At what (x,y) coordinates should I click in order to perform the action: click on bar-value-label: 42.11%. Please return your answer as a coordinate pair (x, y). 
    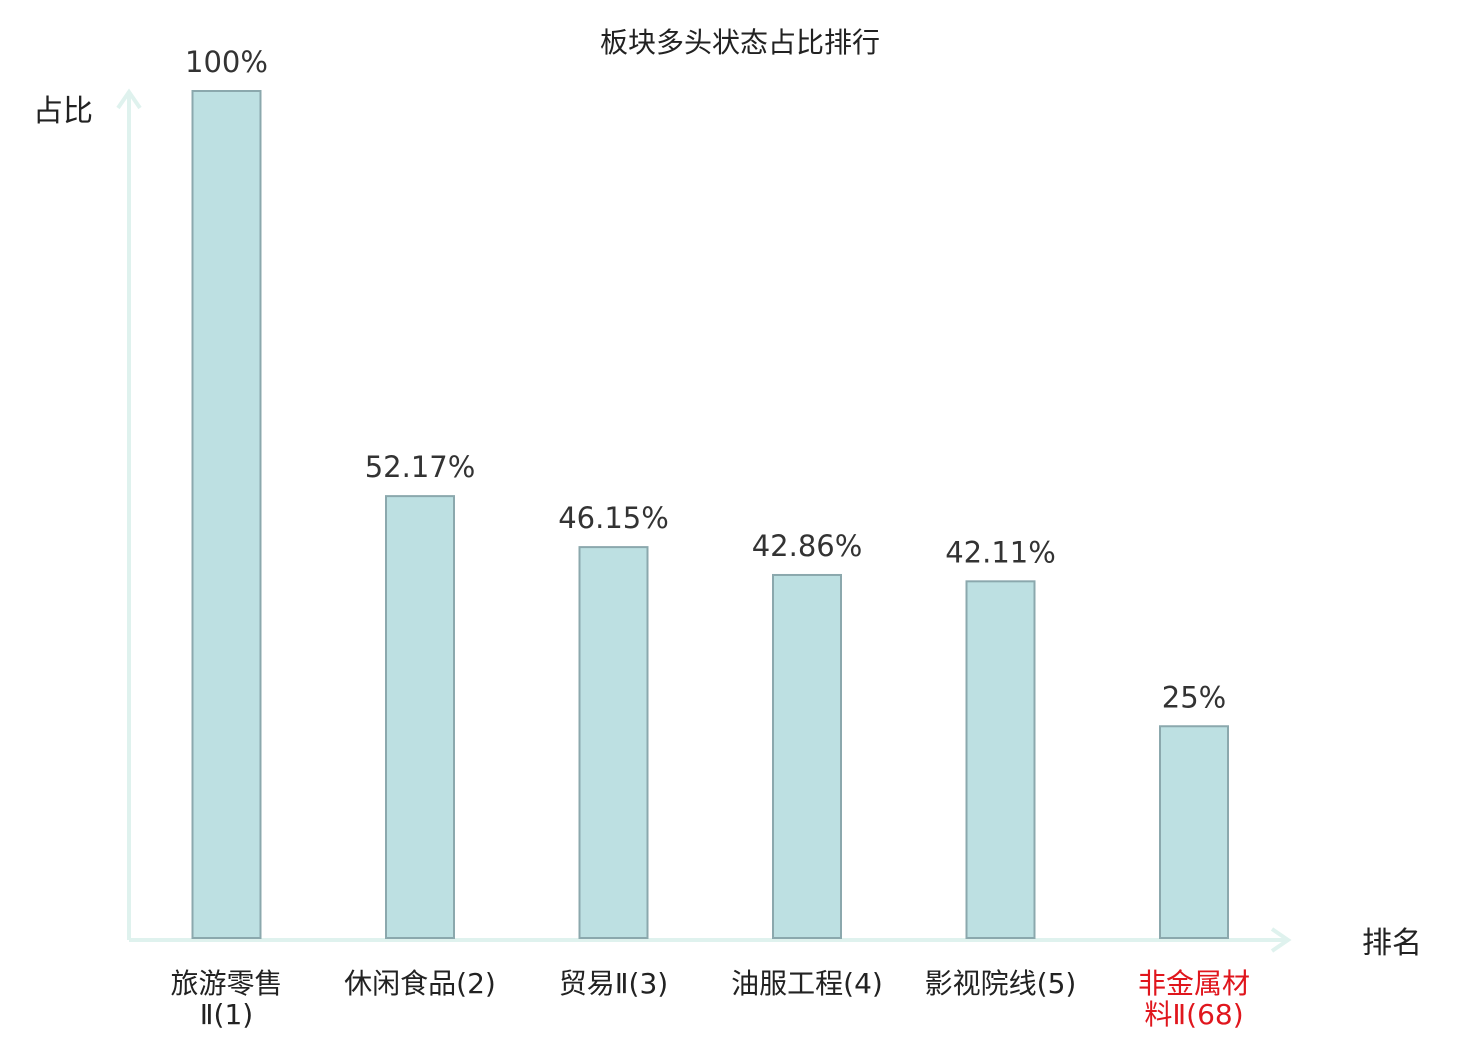
    Looking at the image, I should click on (1000, 552).